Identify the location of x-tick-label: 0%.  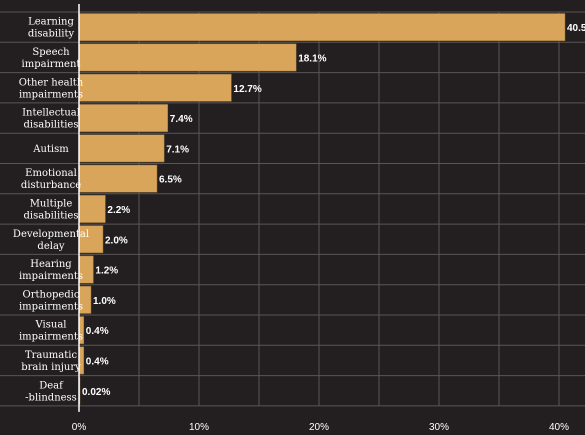
(79, 427).